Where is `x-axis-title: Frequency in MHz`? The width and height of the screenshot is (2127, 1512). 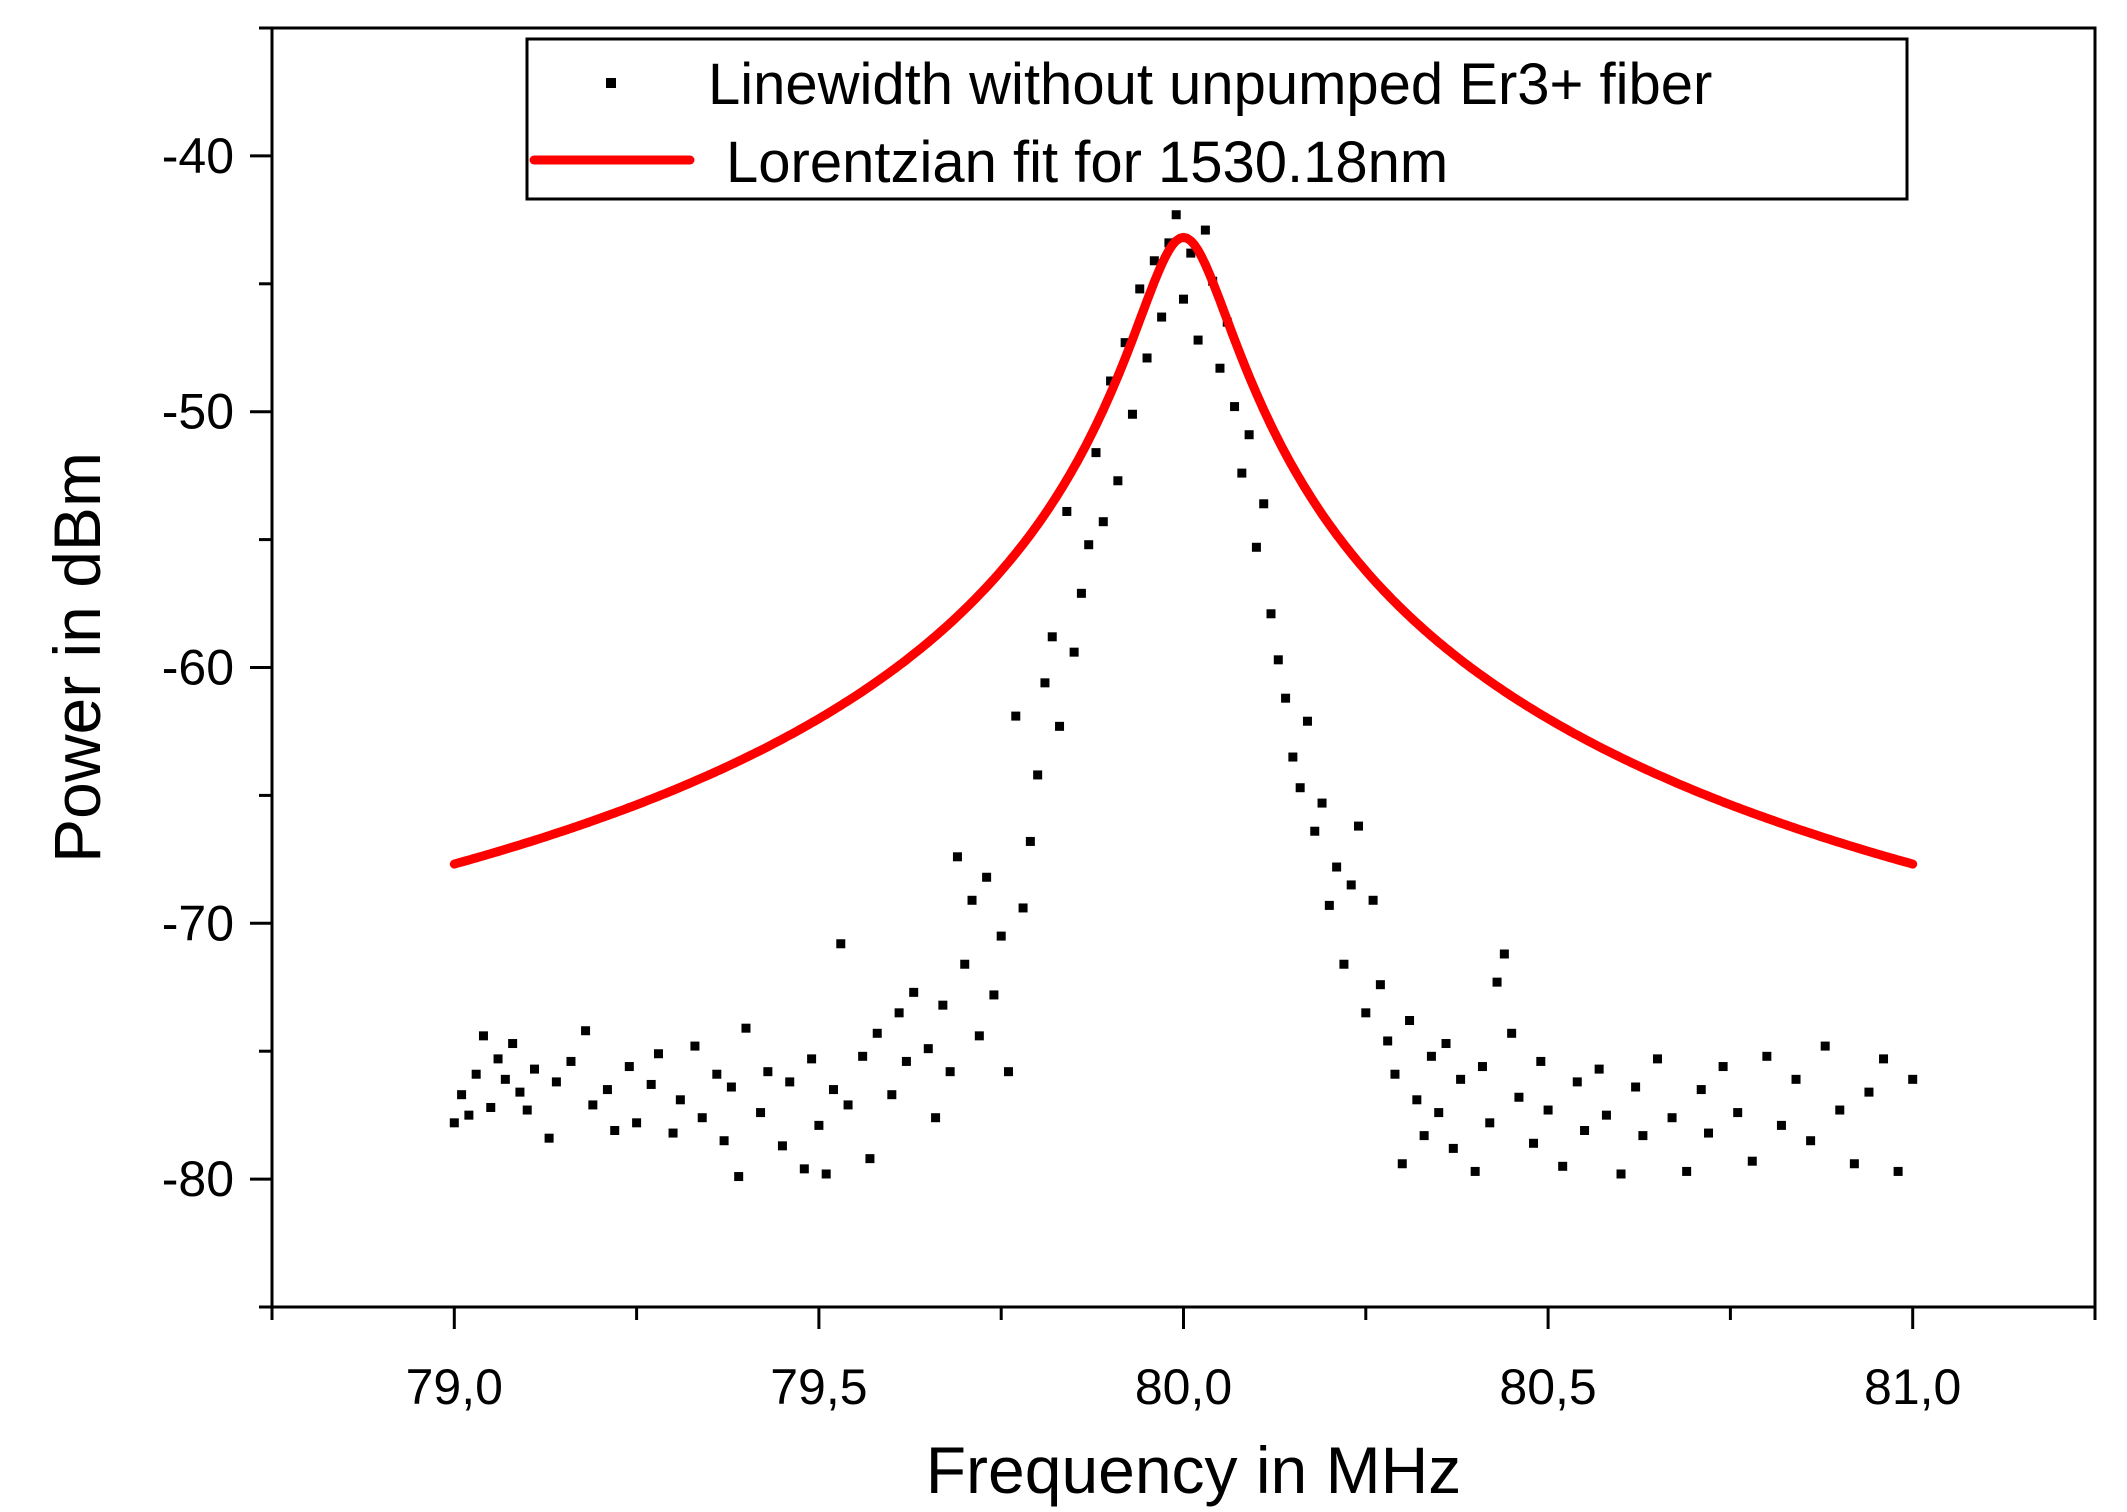
x-axis-title: Frequency in MHz is located at coordinates (1194, 1470).